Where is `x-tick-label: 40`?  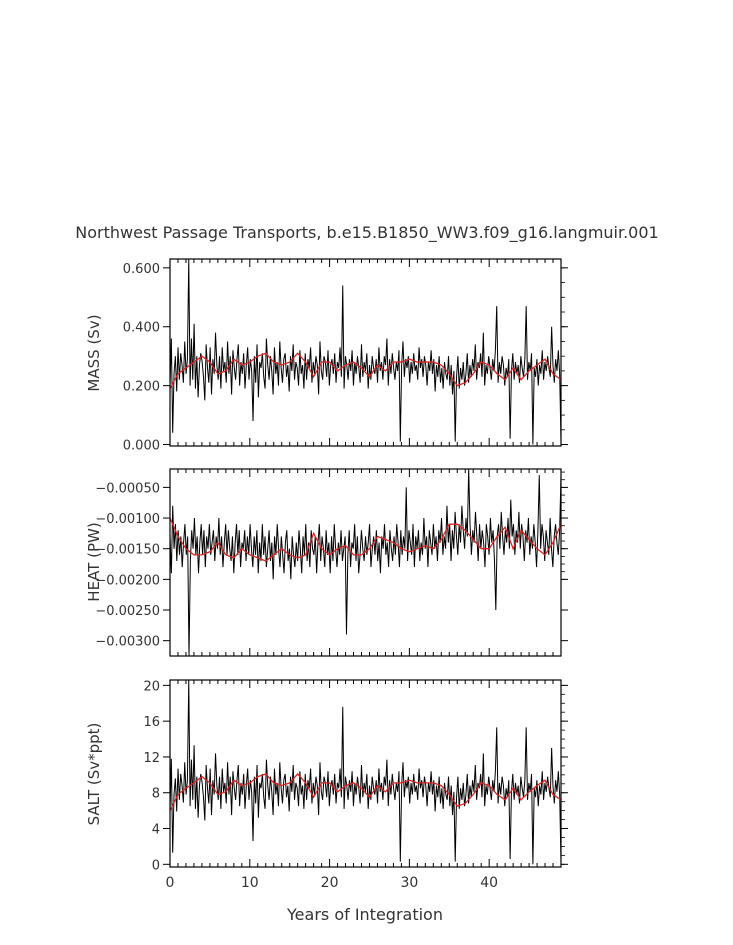 x-tick-label: 40 is located at coordinates (489, 883).